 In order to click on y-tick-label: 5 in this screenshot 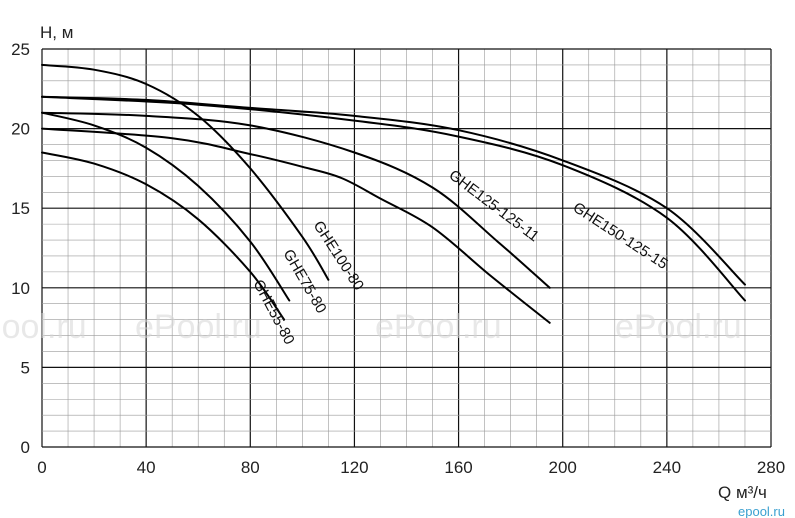, I will do `click(25, 367)`.